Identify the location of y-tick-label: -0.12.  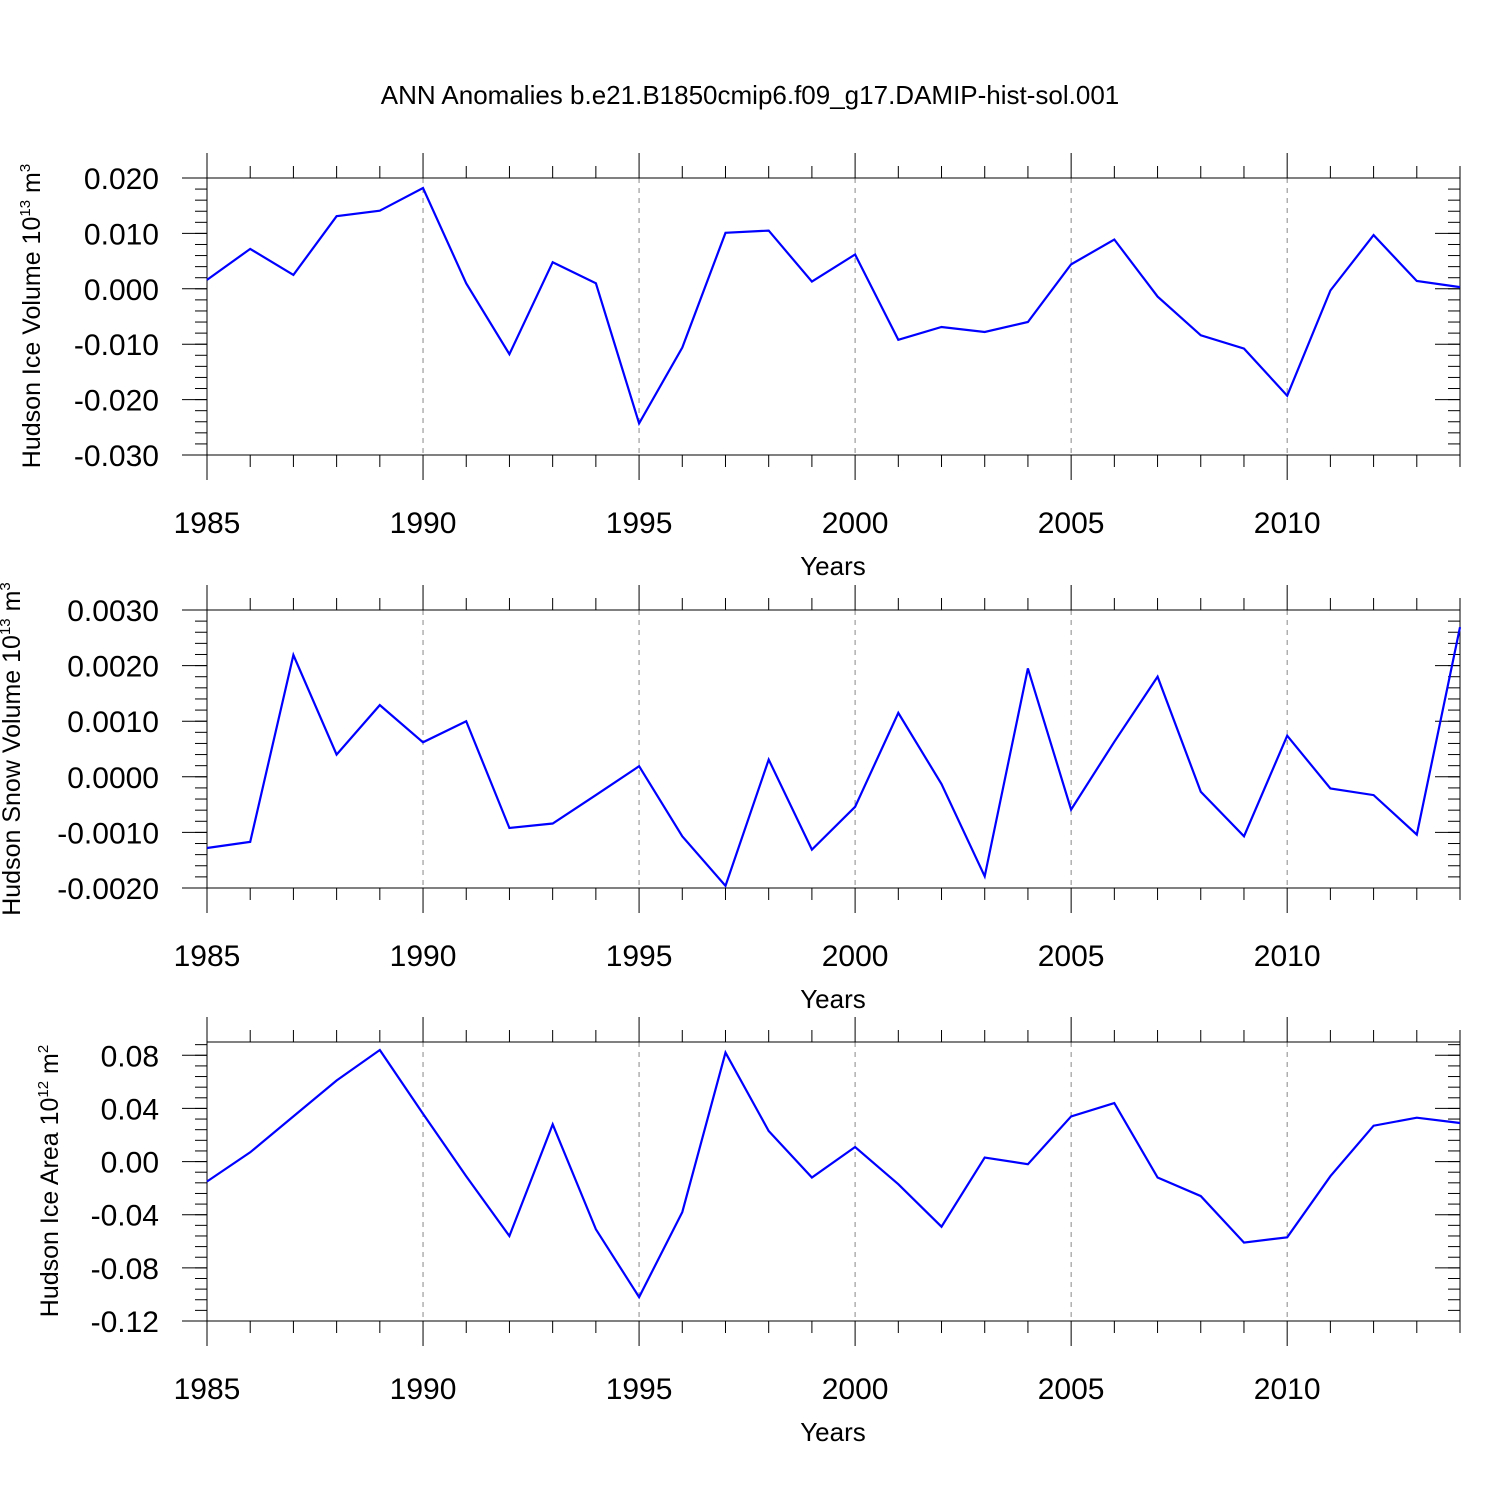
(125, 1322).